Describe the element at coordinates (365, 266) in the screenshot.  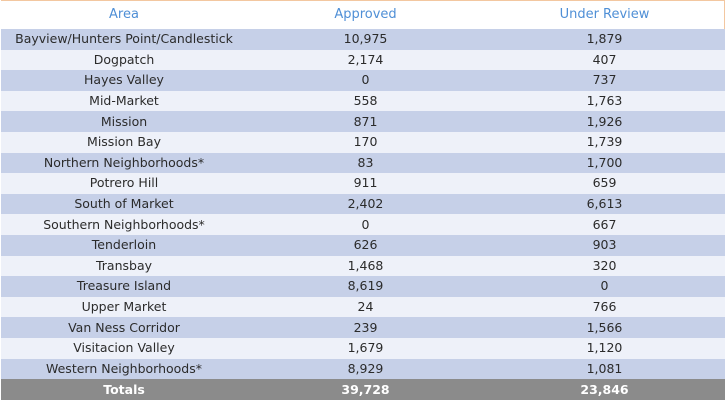
I see `cell-approved: 1,468` at that location.